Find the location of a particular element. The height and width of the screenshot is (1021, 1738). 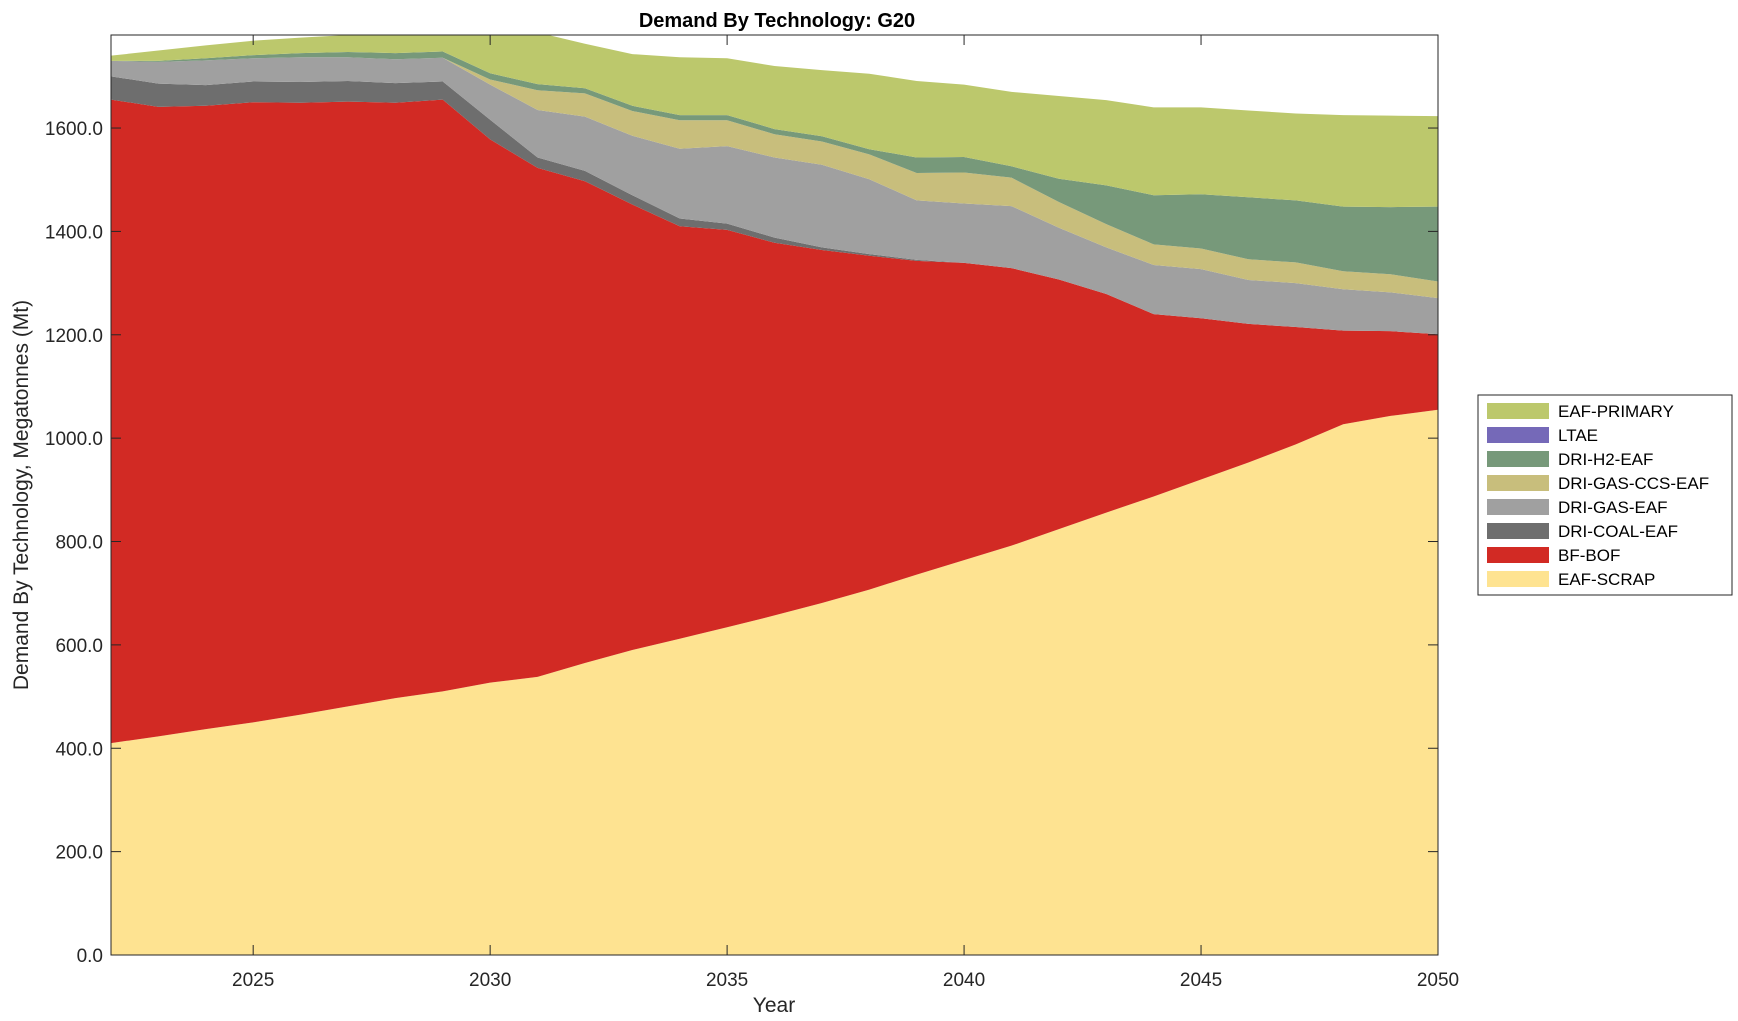

chart-title: Demand By Technology: G20 is located at coordinates (777, 21).